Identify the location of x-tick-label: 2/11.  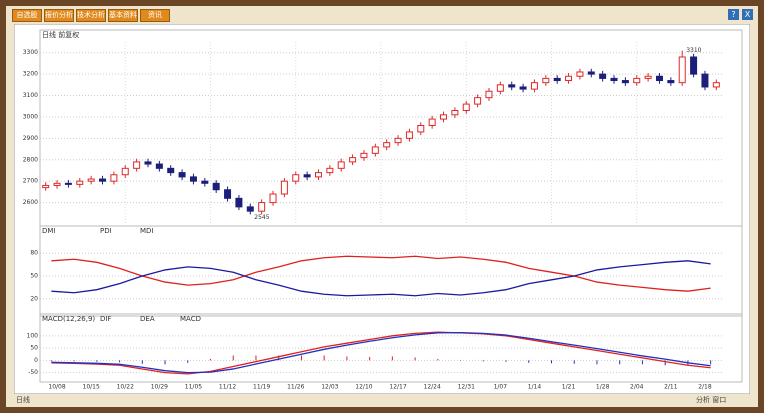
(671, 387).